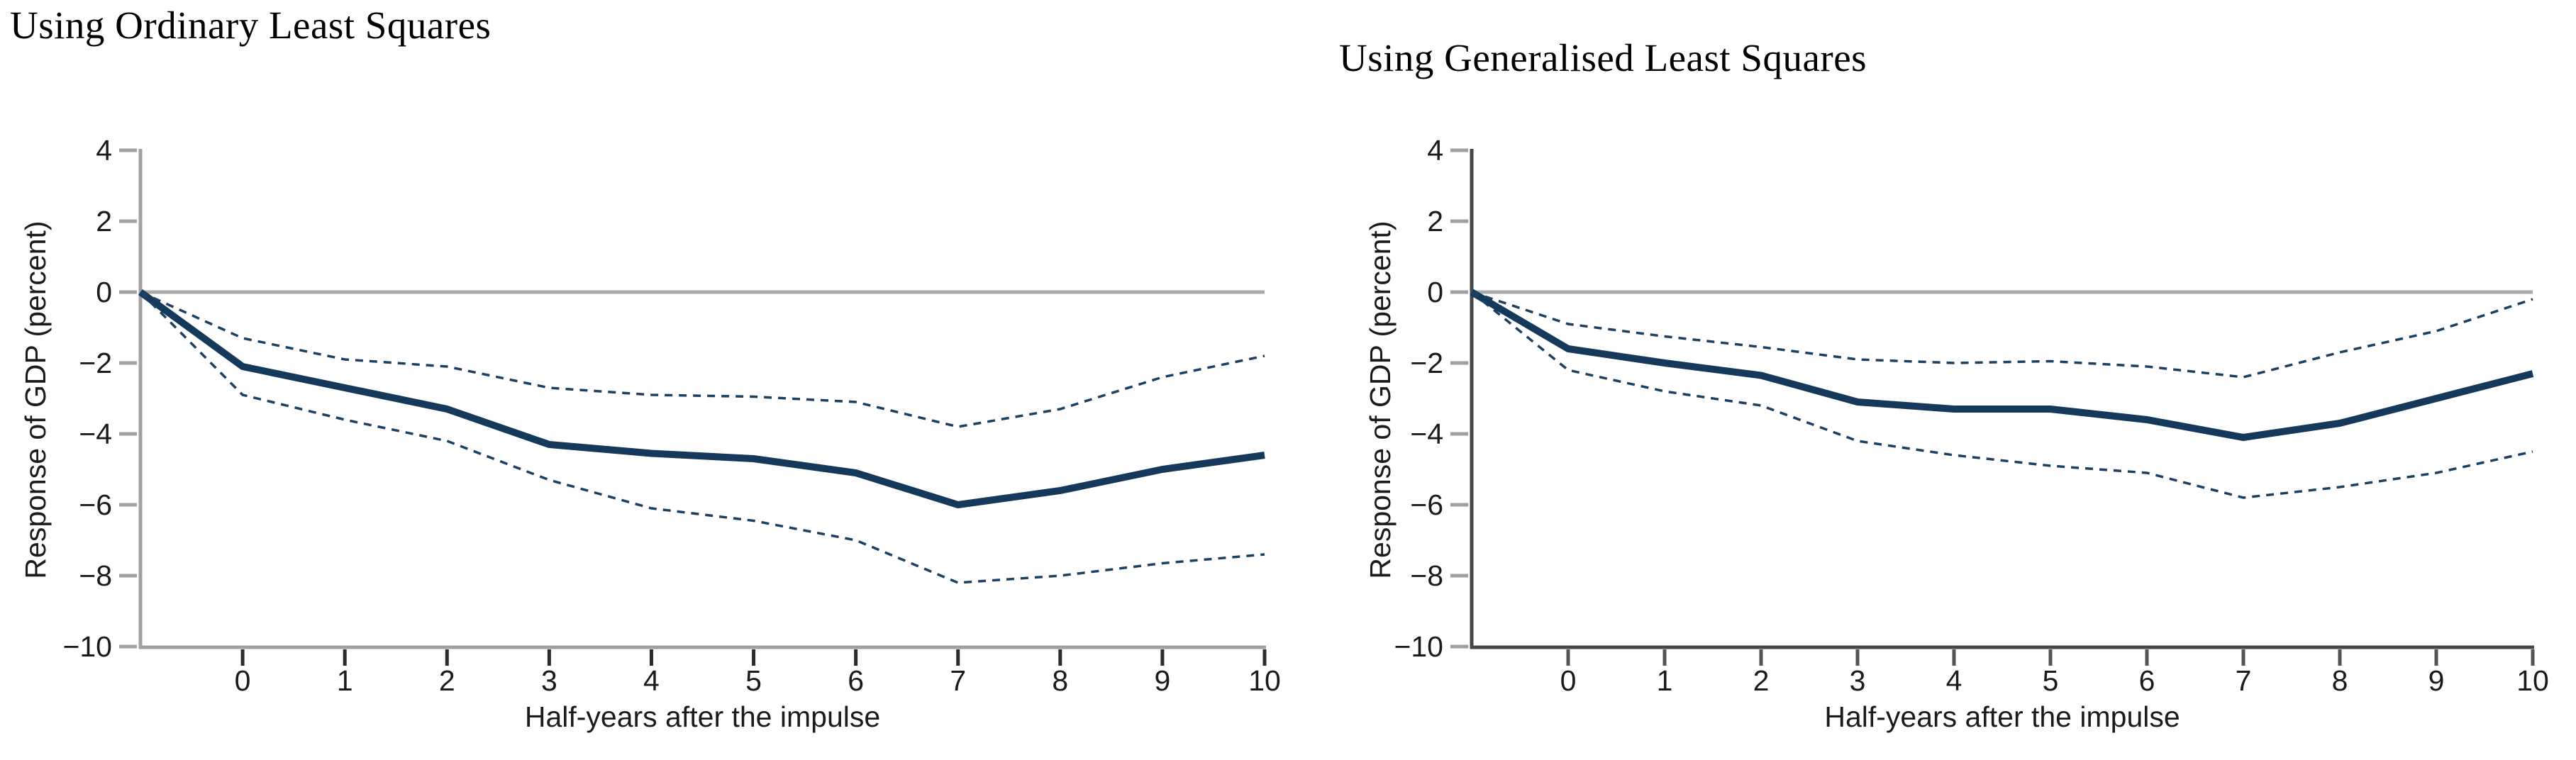  I want to click on gls-x-tick-label: 1, so click(1664, 680).